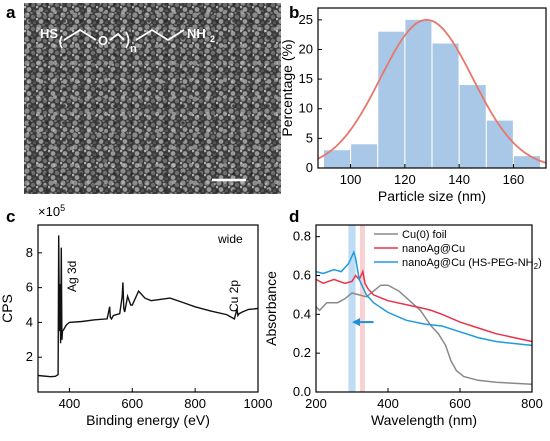 This screenshot has width=550, height=441. Describe the element at coordinates (132, 403) in the screenshot. I see `c-x-tick-label: 600` at that location.